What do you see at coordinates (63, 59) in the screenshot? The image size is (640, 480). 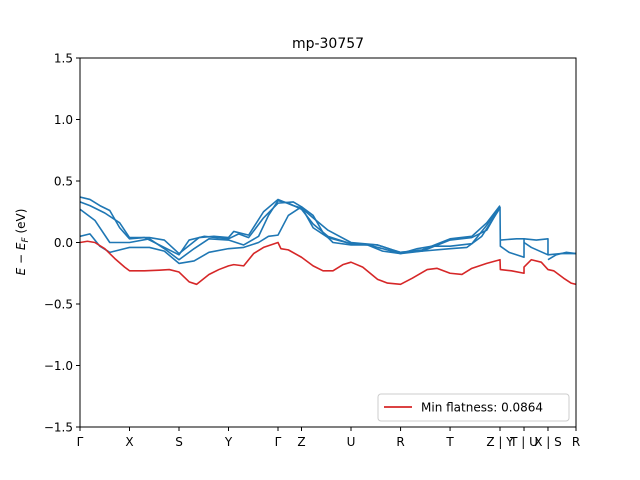 I see `y-tick-label: 1.5` at bounding box center [63, 59].